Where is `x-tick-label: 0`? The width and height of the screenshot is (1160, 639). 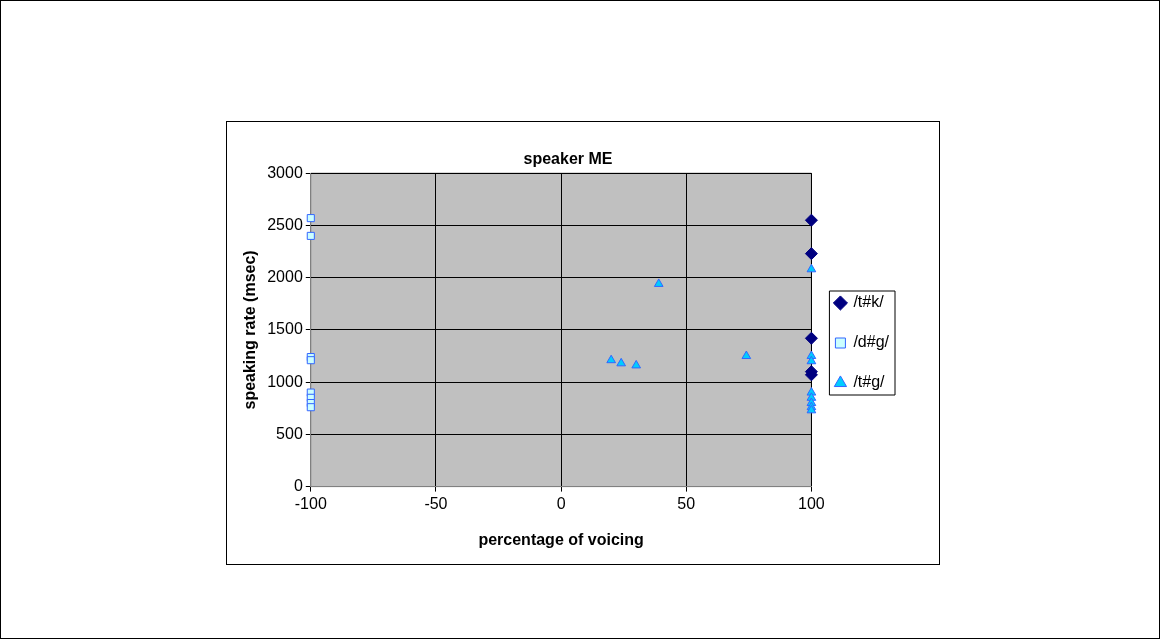 x-tick-label: 0 is located at coordinates (561, 503).